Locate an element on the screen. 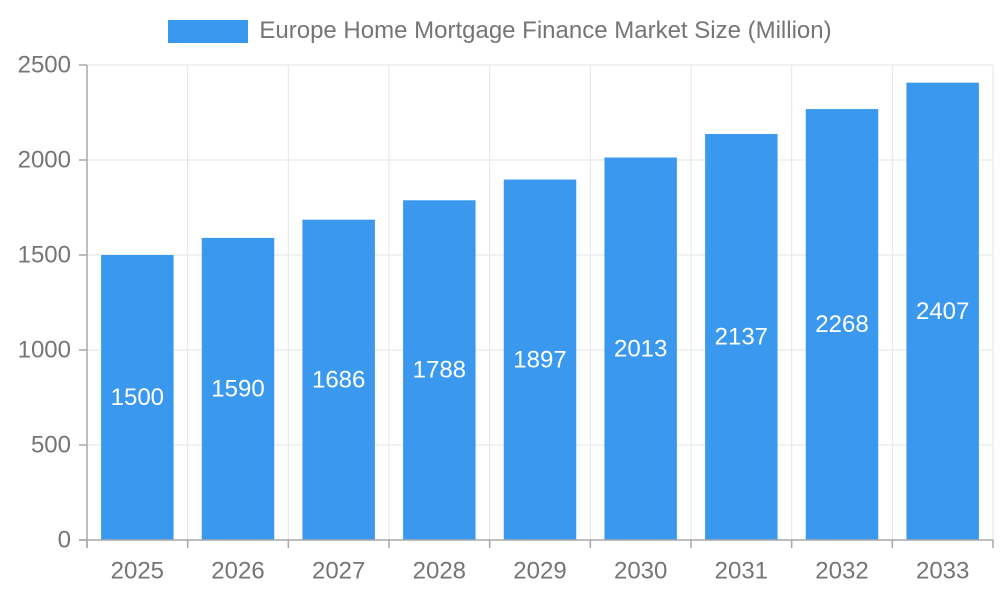 This screenshot has height=600, width=1000. bar-2030 is located at coordinates (640, 348).